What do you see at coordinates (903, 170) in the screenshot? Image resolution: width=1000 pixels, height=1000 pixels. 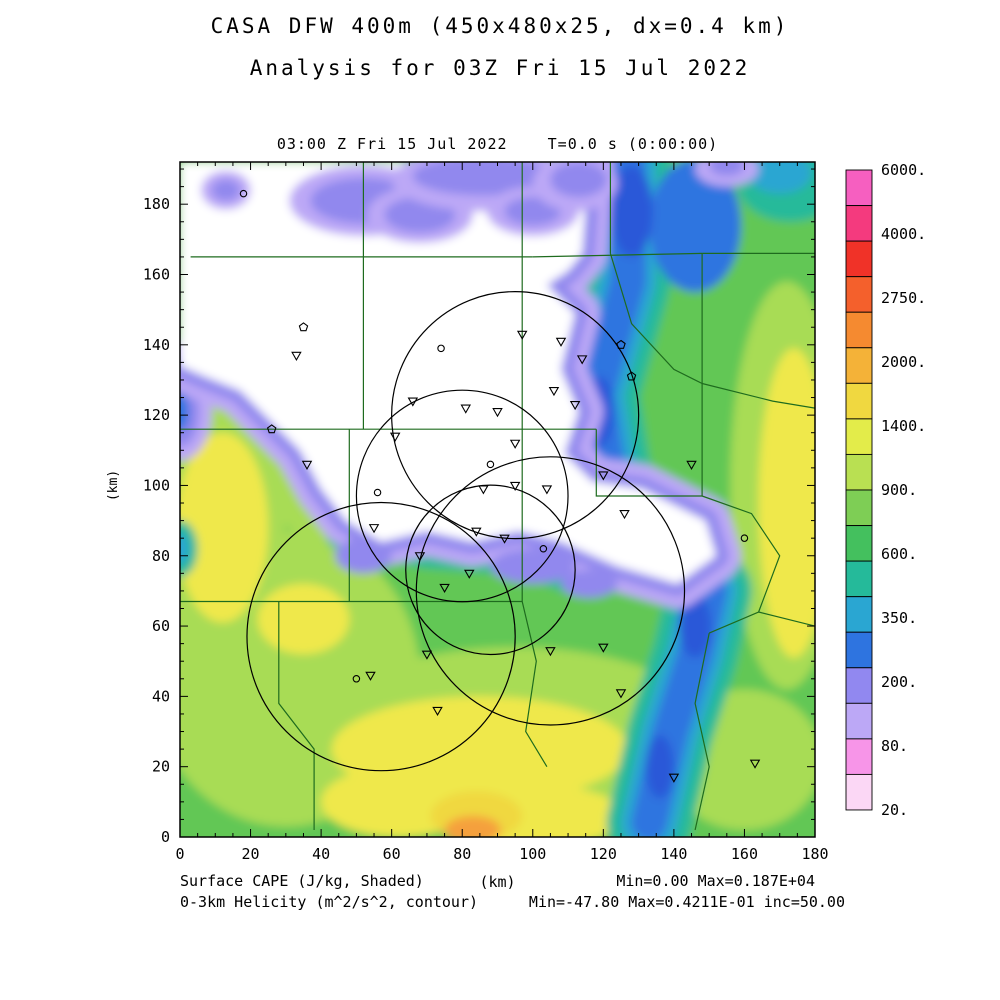 I see `colorbar-label: 6000.` at bounding box center [903, 170].